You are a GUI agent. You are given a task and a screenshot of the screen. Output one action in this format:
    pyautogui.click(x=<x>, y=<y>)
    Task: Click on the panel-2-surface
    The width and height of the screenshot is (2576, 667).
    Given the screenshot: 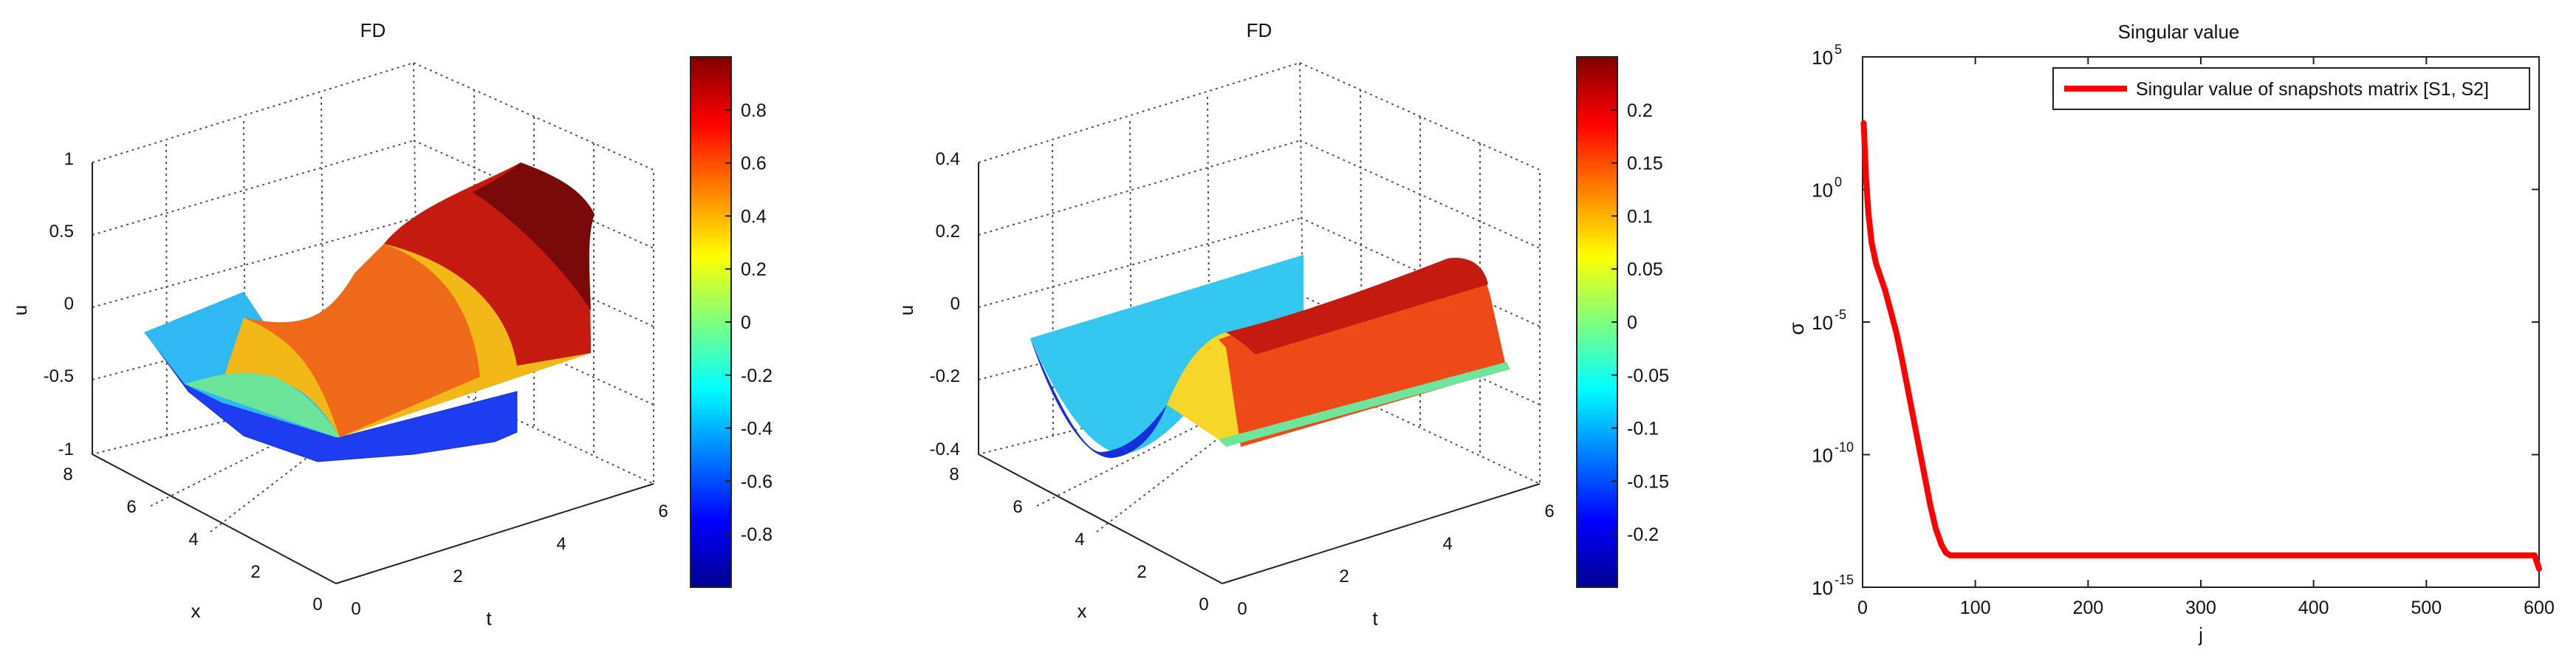 What is the action you would take?
    pyautogui.click(x=1270, y=356)
    